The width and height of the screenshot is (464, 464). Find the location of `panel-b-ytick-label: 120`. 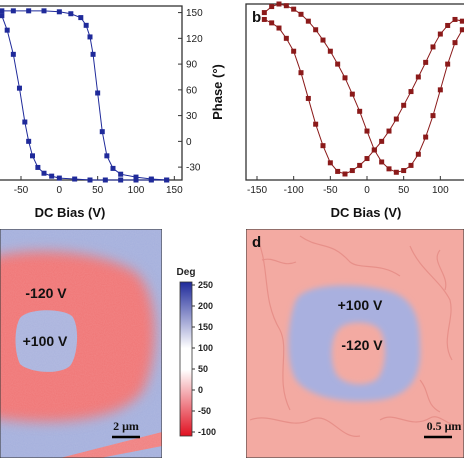

panel-b-ytick-label: 120 is located at coordinates (194, 39).